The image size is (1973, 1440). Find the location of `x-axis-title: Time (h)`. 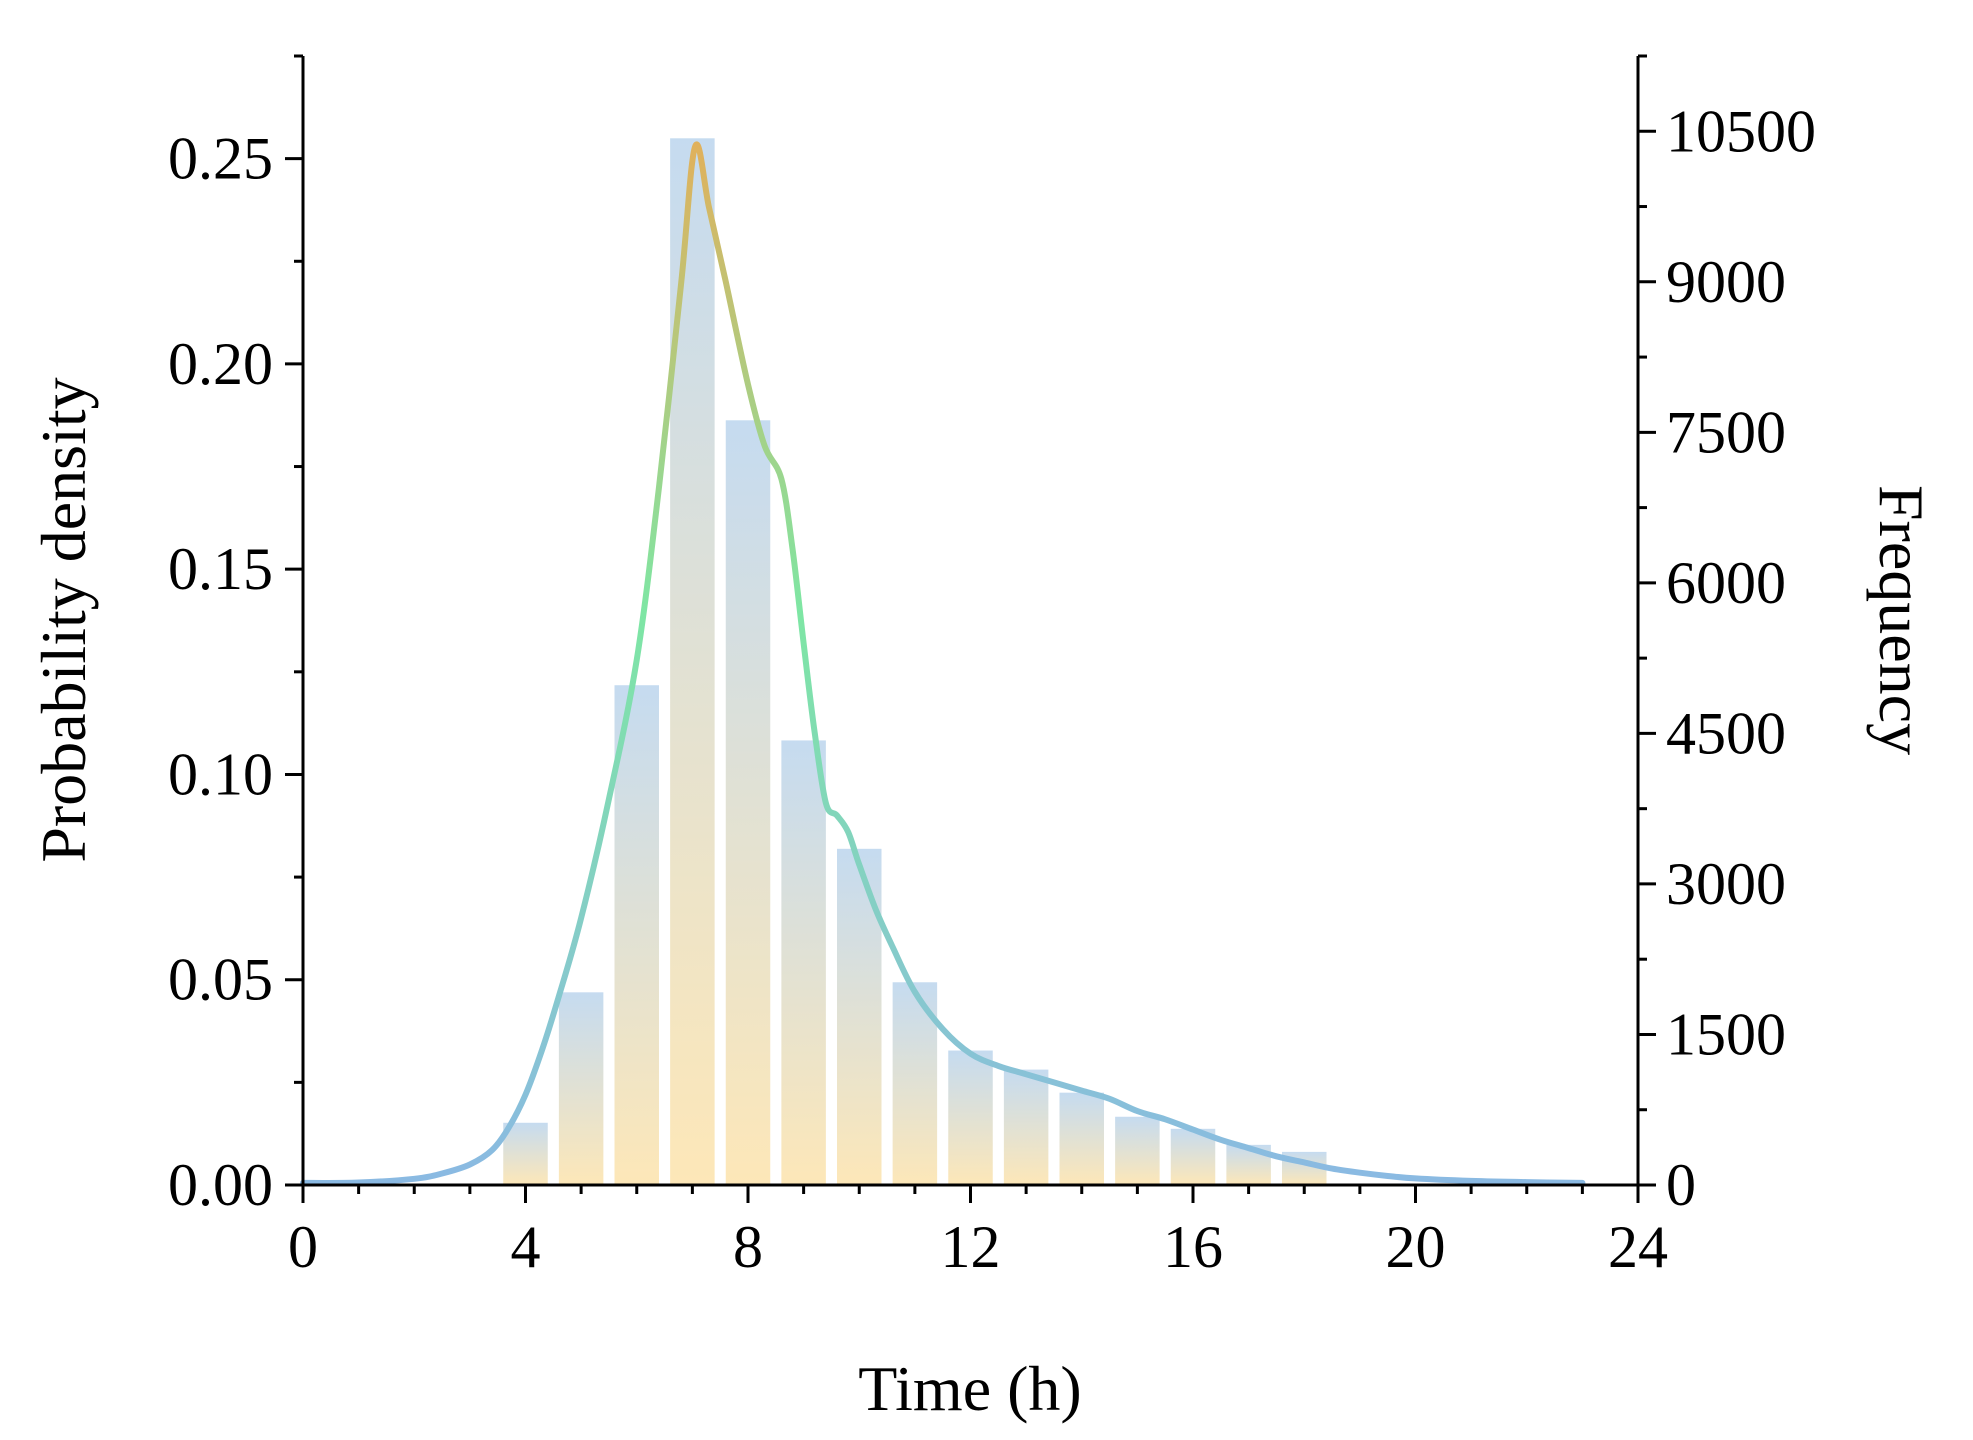

x-axis-title: Time (h) is located at coordinates (969, 1388).